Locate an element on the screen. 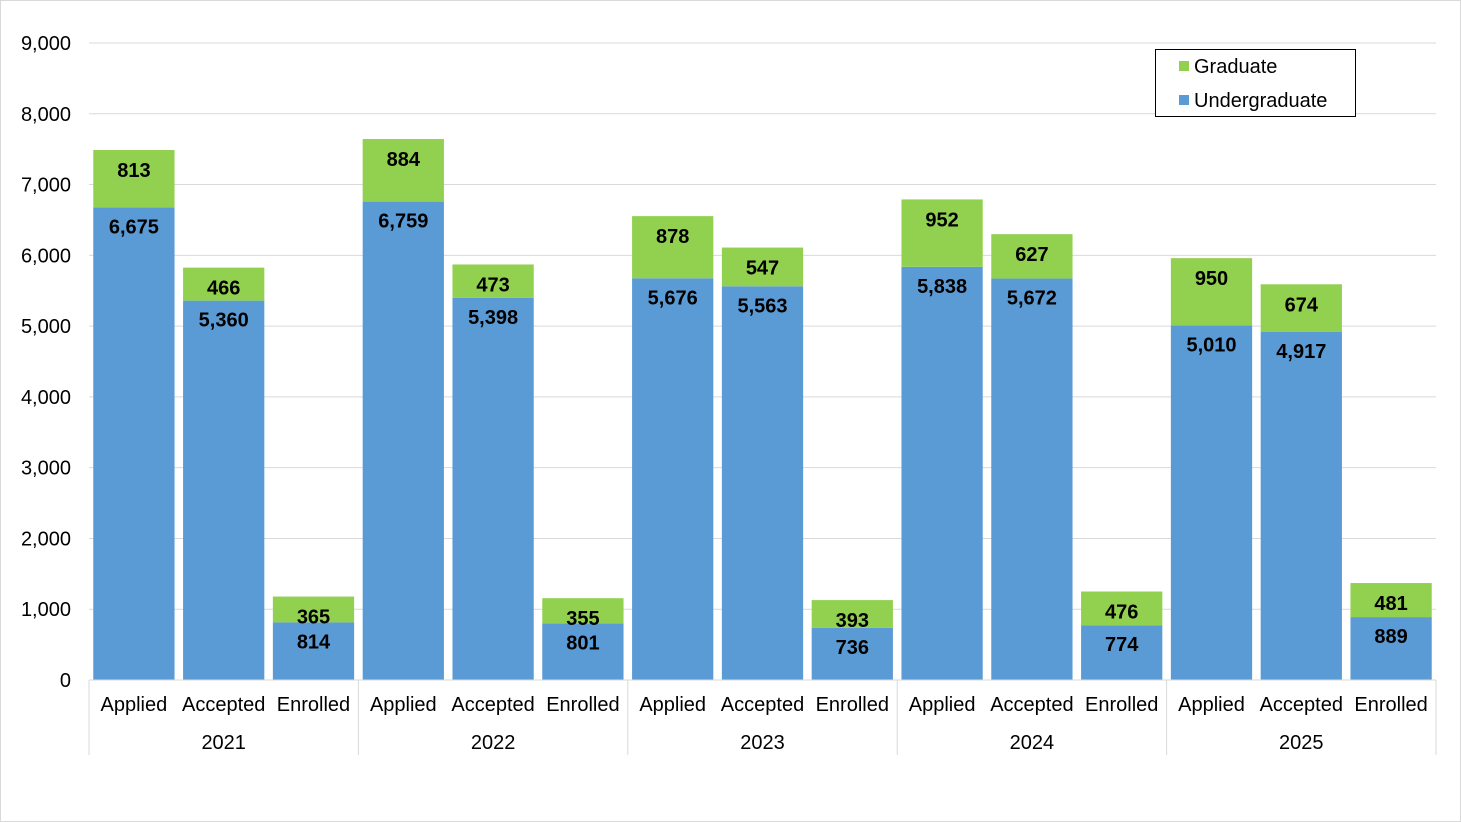 This screenshot has height=822, width=1461. data-label-graduate: 355 is located at coordinates (582, 619).